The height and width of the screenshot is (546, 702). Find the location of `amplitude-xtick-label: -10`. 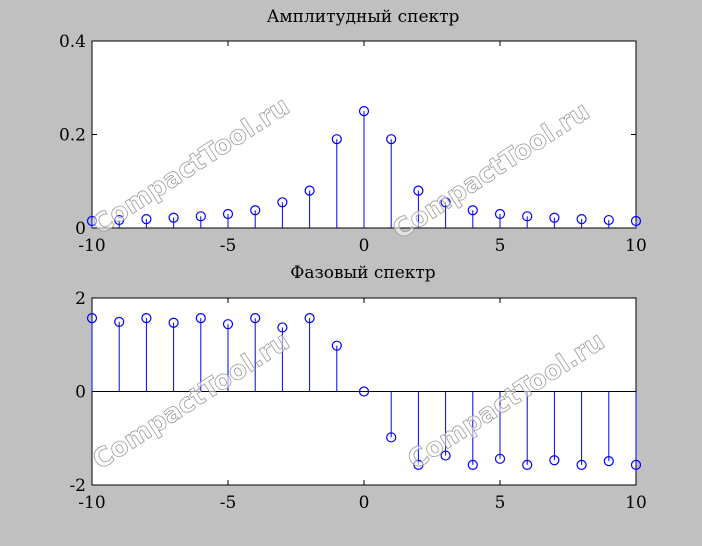

amplitude-xtick-label: -10 is located at coordinates (91, 246).